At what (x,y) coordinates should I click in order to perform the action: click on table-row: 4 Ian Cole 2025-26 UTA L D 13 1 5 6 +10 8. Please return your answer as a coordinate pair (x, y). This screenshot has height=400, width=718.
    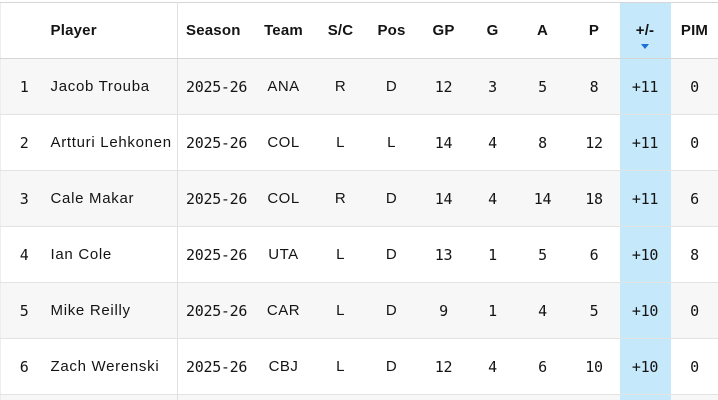
    Looking at the image, I should click on (359, 254).